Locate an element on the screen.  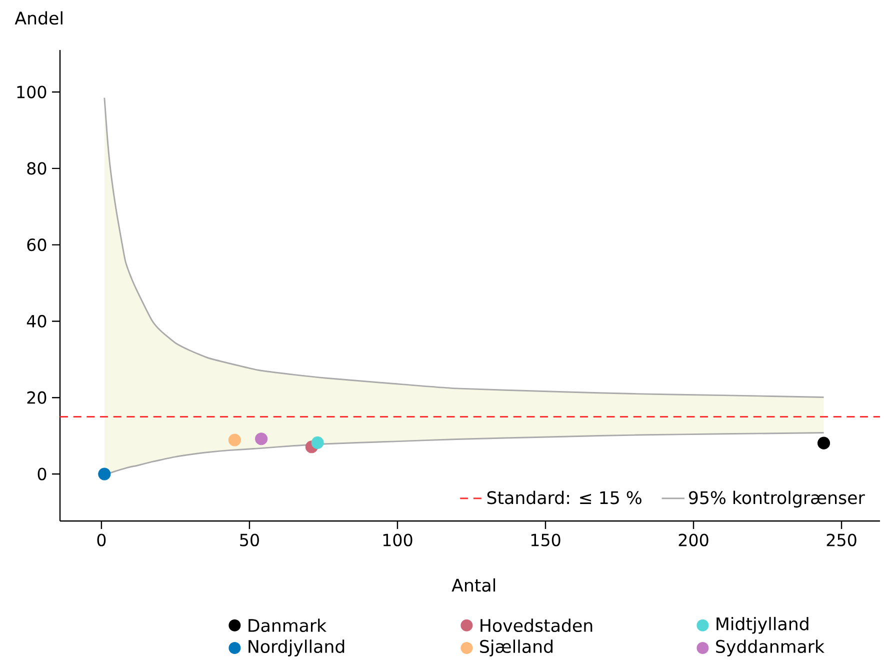
y-tick-label: 80 is located at coordinates (36, 168).